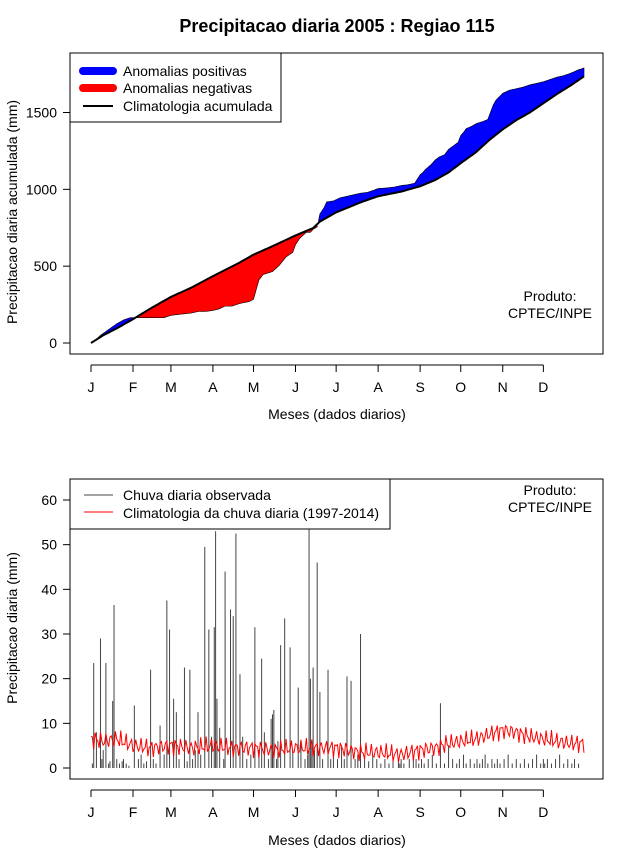 This screenshot has height=850, width=640. Describe the element at coordinates (337, 840) in the screenshot. I see `bottom-x-axis-label: Meses (dados diarios)` at that location.